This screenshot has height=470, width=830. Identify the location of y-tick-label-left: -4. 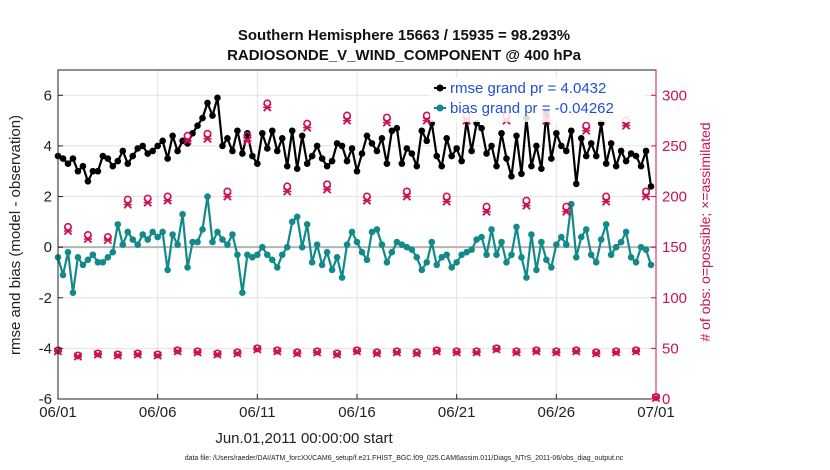
(45, 348).